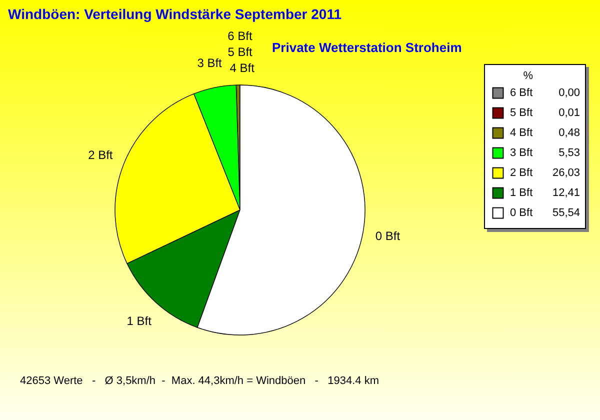 This screenshot has width=600, height=420. What do you see at coordinates (521, 133) in the screenshot?
I see `legend-label: 4 Bft` at bounding box center [521, 133].